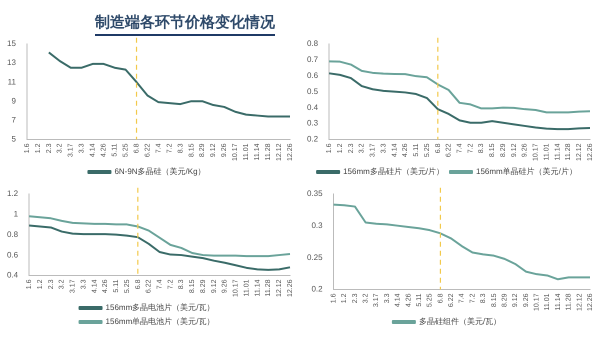 The width and height of the screenshot is (600, 340). Describe the element at coordinates (460, 321) in the screenshot. I see `legend-label: 多晶硅组件（美元/瓦）` at that location.